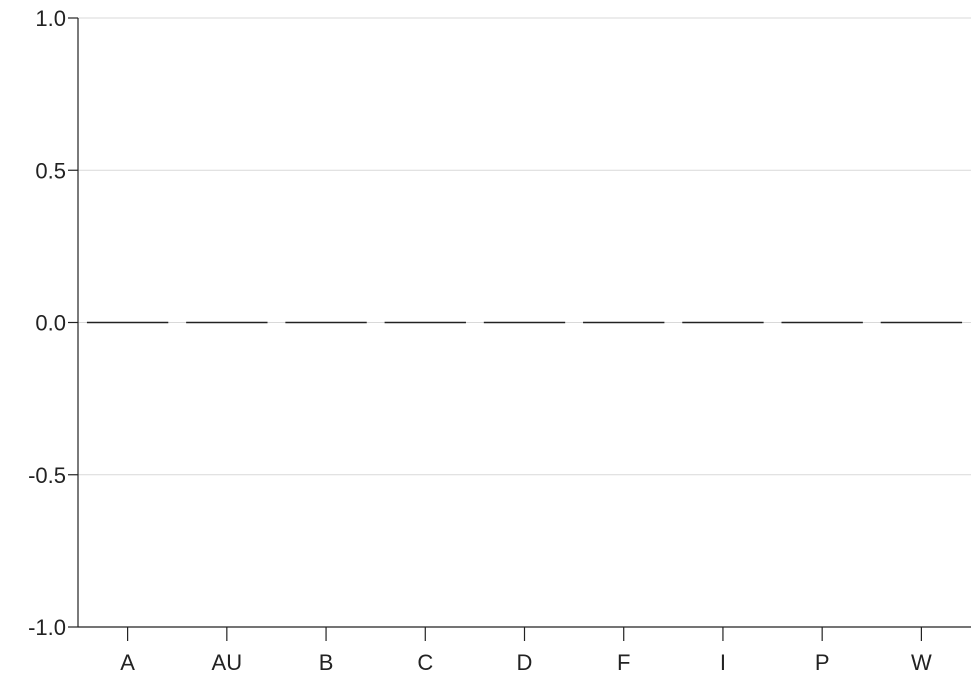  I want to click on x-tick-label: P, so click(822, 662).